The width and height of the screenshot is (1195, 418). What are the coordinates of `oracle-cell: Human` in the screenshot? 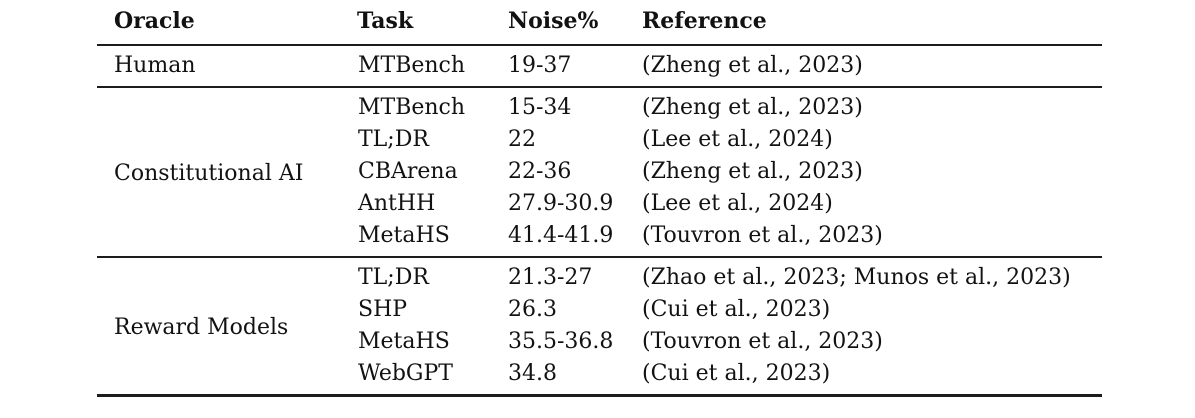 It's located at (155, 65).